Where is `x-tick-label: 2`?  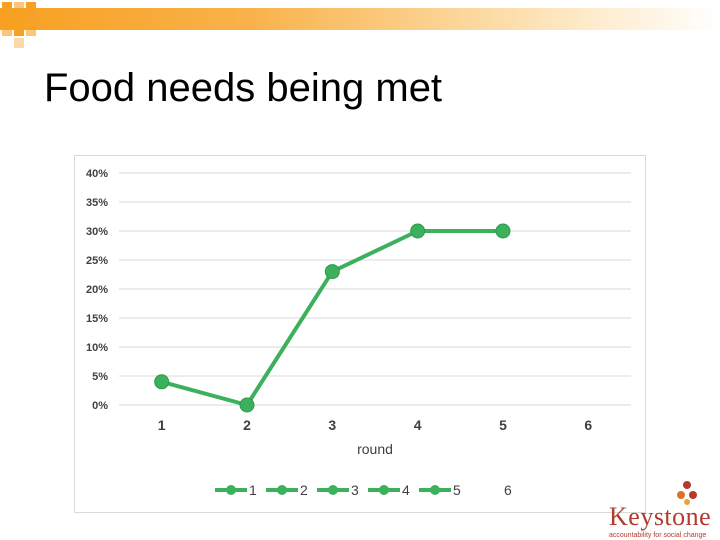
x-tick-label: 2 is located at coordinates (247, 425).